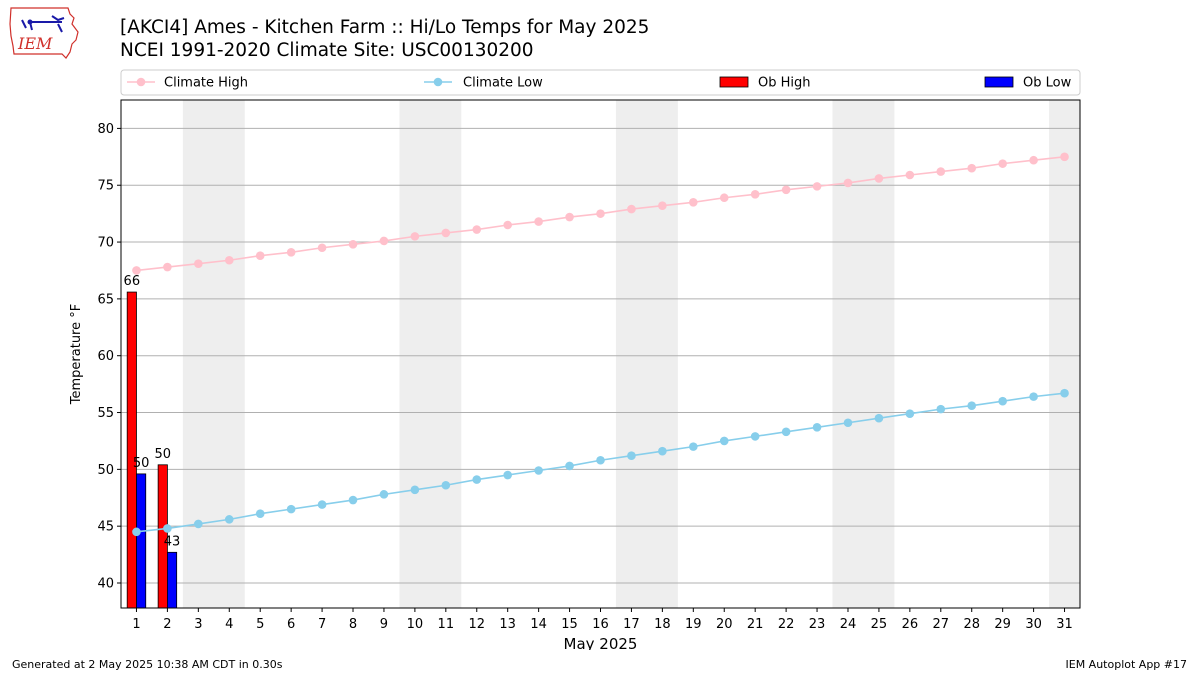  What do you see at coordinates (662, 624) in the screenshot?
I see `x-tick-label: 18` at bounding box center [662, 624].